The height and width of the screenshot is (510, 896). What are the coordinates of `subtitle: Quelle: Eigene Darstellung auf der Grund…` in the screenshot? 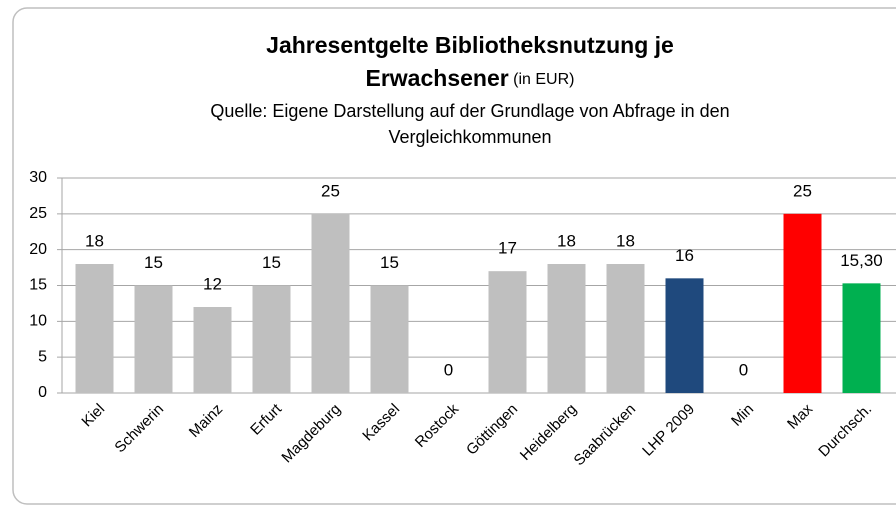 It's located at (469, 111).